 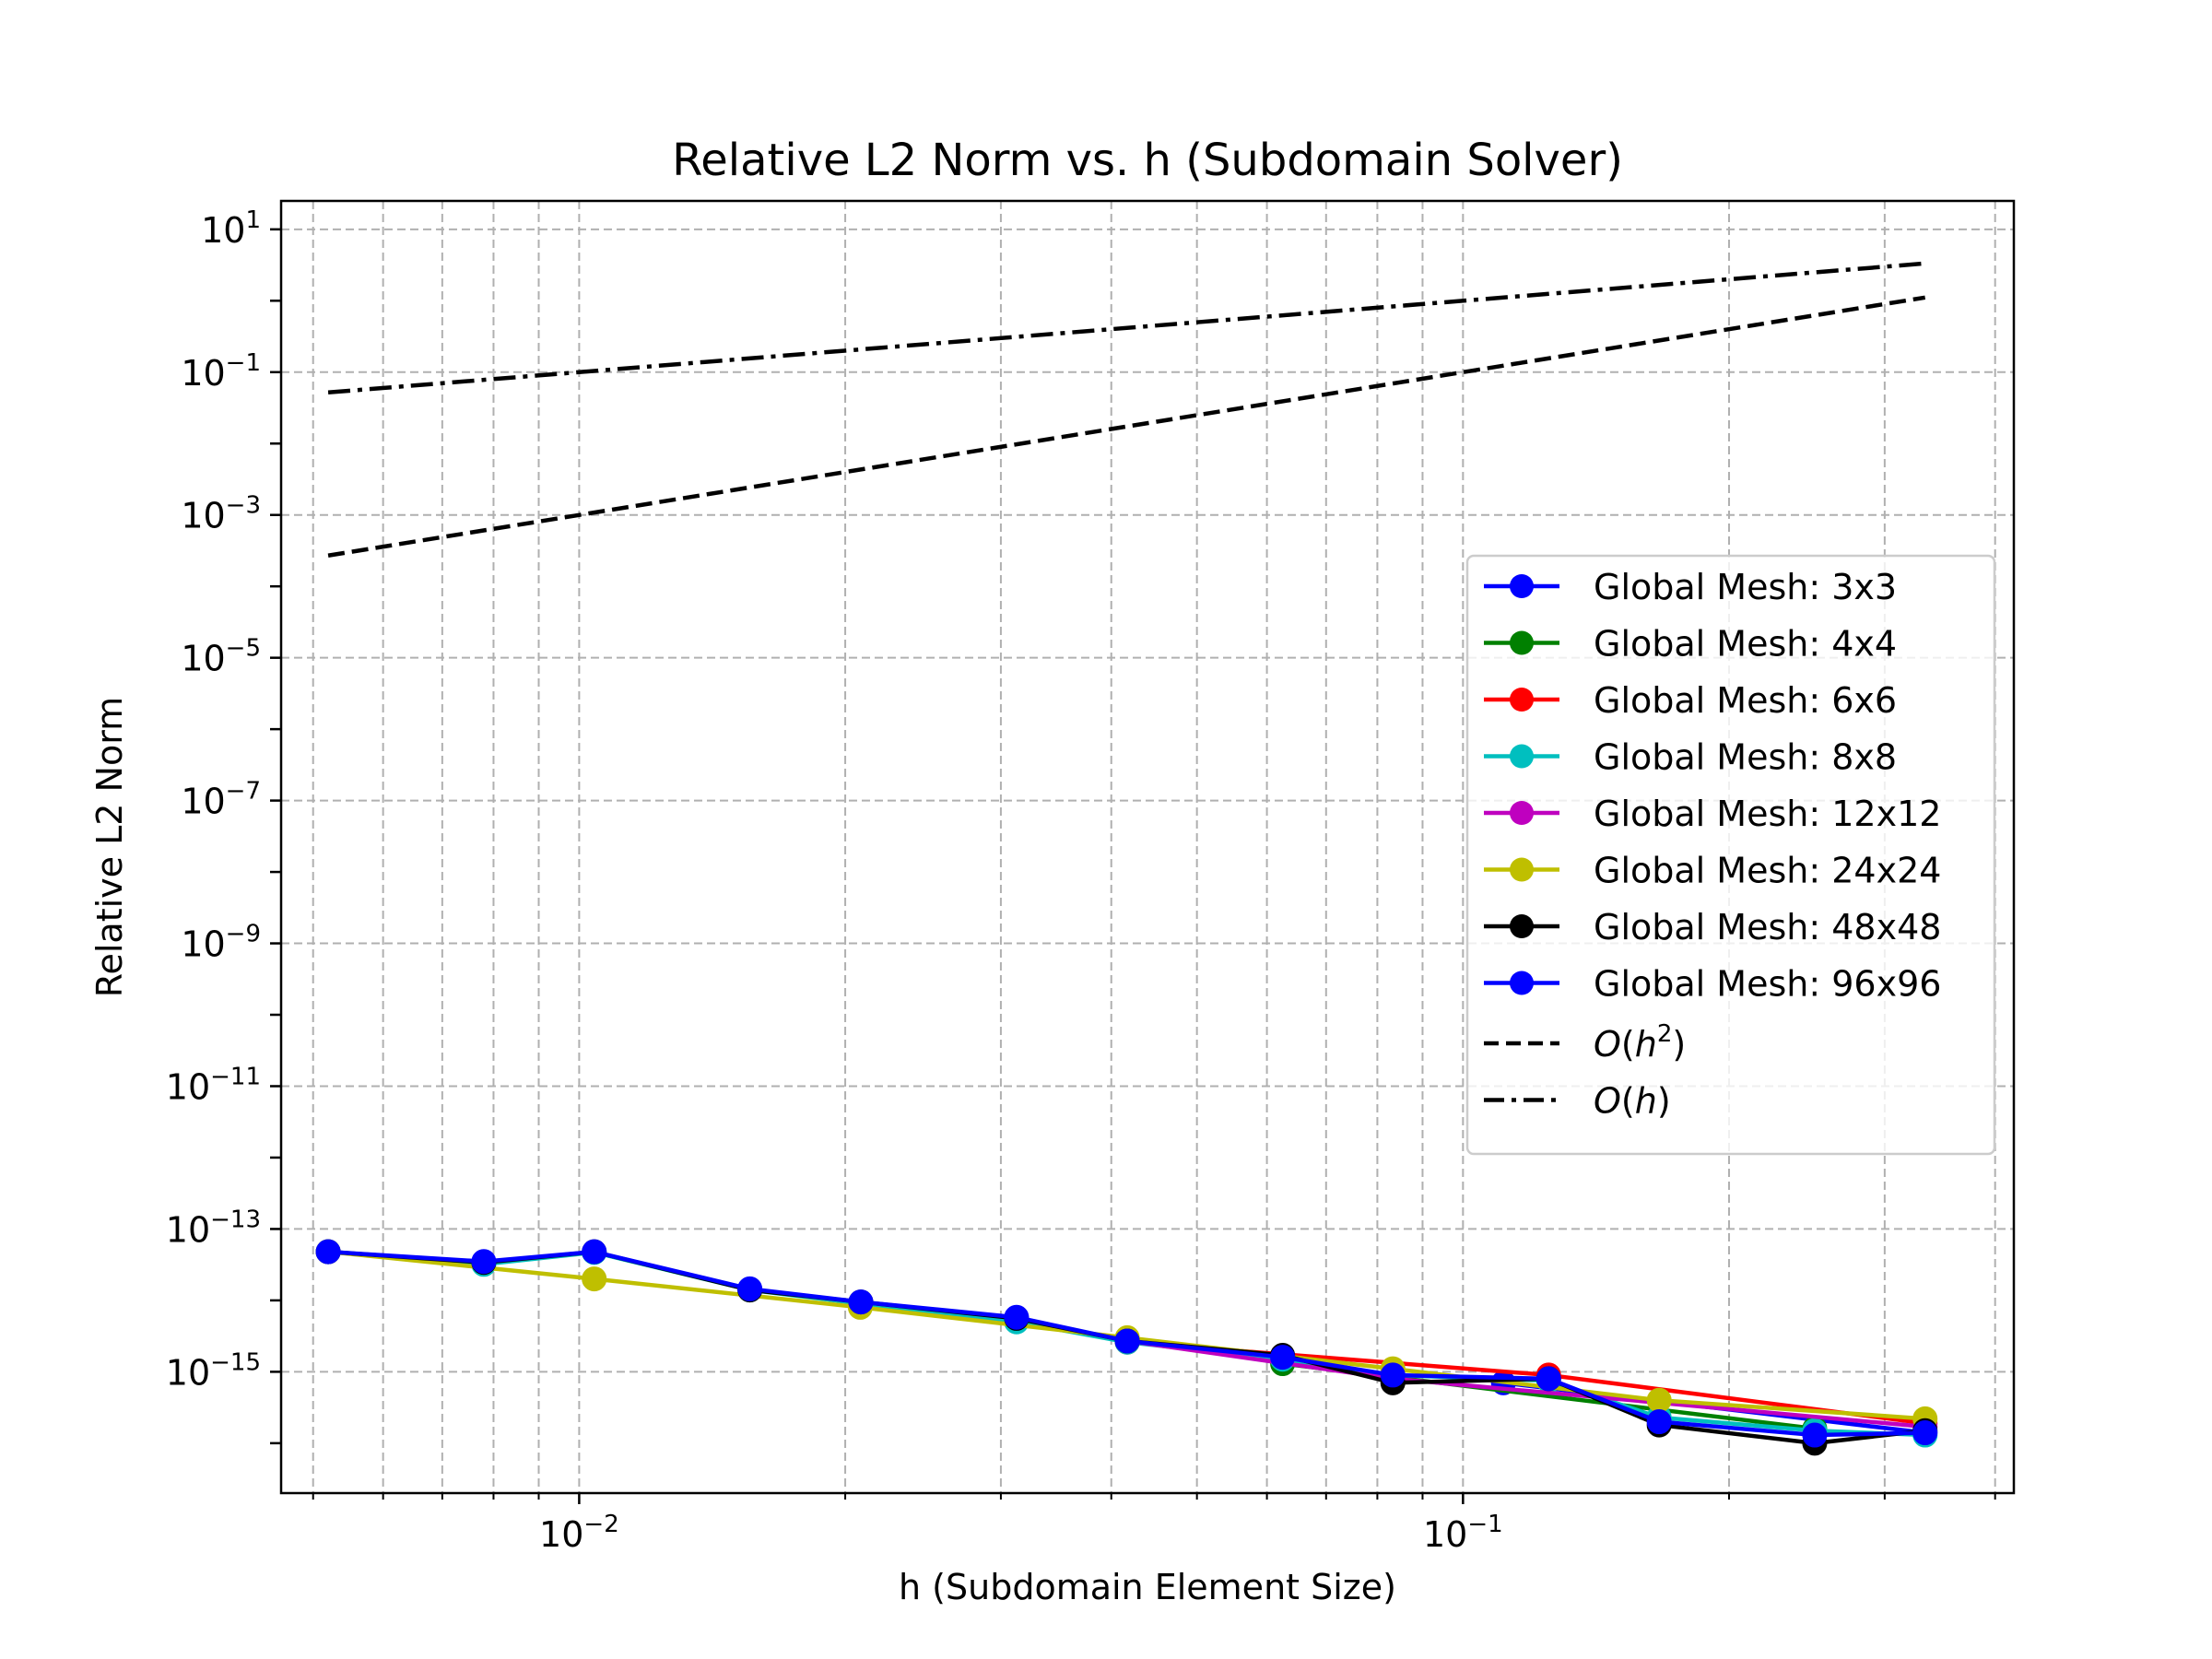 I want to click on x-tick-label: 10⁻², so click(x=579, y=1533).